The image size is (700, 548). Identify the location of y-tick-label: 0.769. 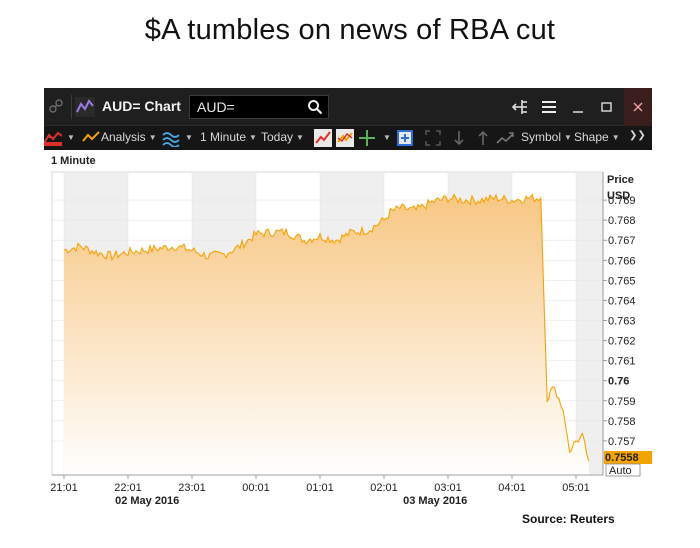
(622, 201).